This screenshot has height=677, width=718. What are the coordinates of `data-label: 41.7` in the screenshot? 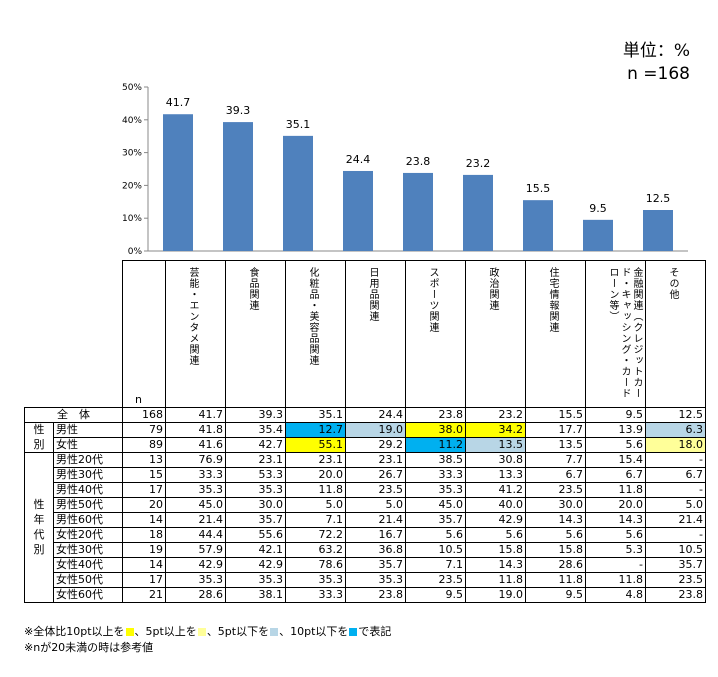 It's located at (178, 102).